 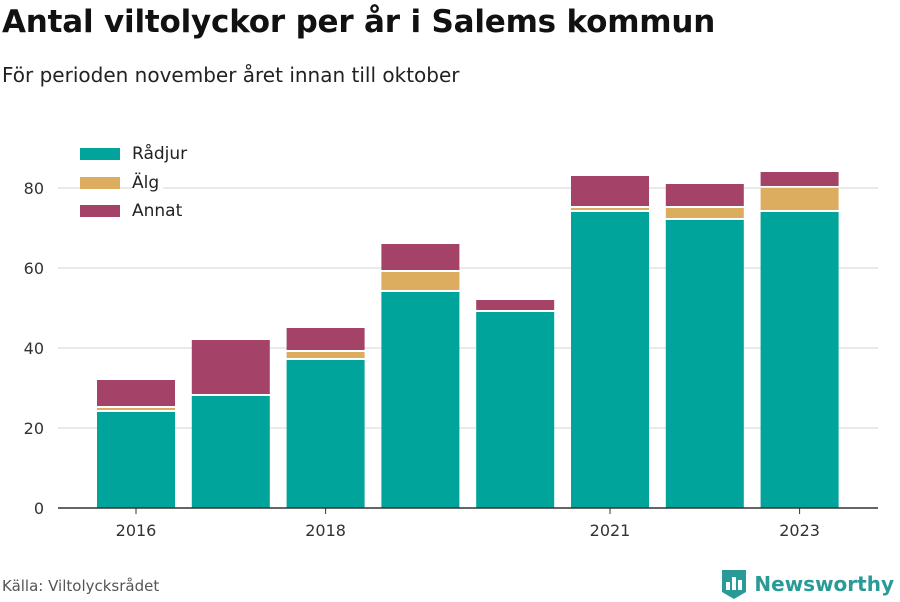 I want to click on bar-annat-2016, so click(x=136, y=393).